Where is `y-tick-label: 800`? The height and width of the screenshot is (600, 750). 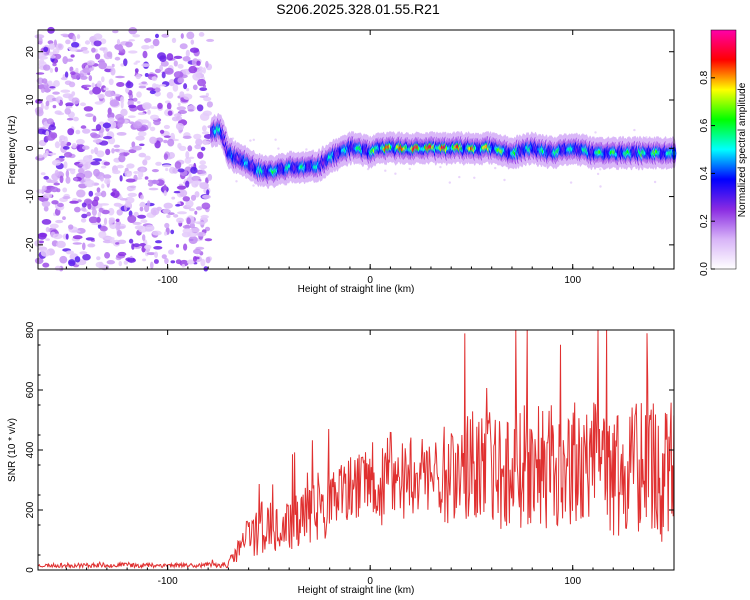
y-tick-label: 800 is located at coordinates (30, 329).